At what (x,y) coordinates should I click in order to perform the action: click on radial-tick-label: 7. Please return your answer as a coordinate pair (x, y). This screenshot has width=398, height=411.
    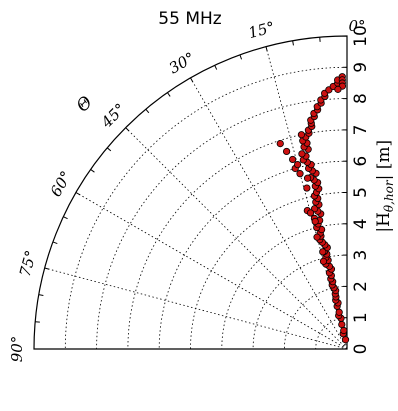
    Looking at the image, I should click on (361, 129).